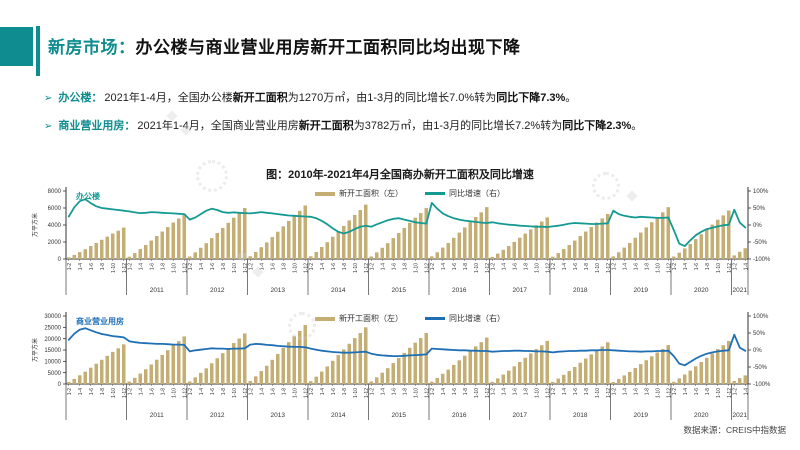 This screenshot has height=450, width=800. I want to click on svg-text: 6000, so click(55, 209).